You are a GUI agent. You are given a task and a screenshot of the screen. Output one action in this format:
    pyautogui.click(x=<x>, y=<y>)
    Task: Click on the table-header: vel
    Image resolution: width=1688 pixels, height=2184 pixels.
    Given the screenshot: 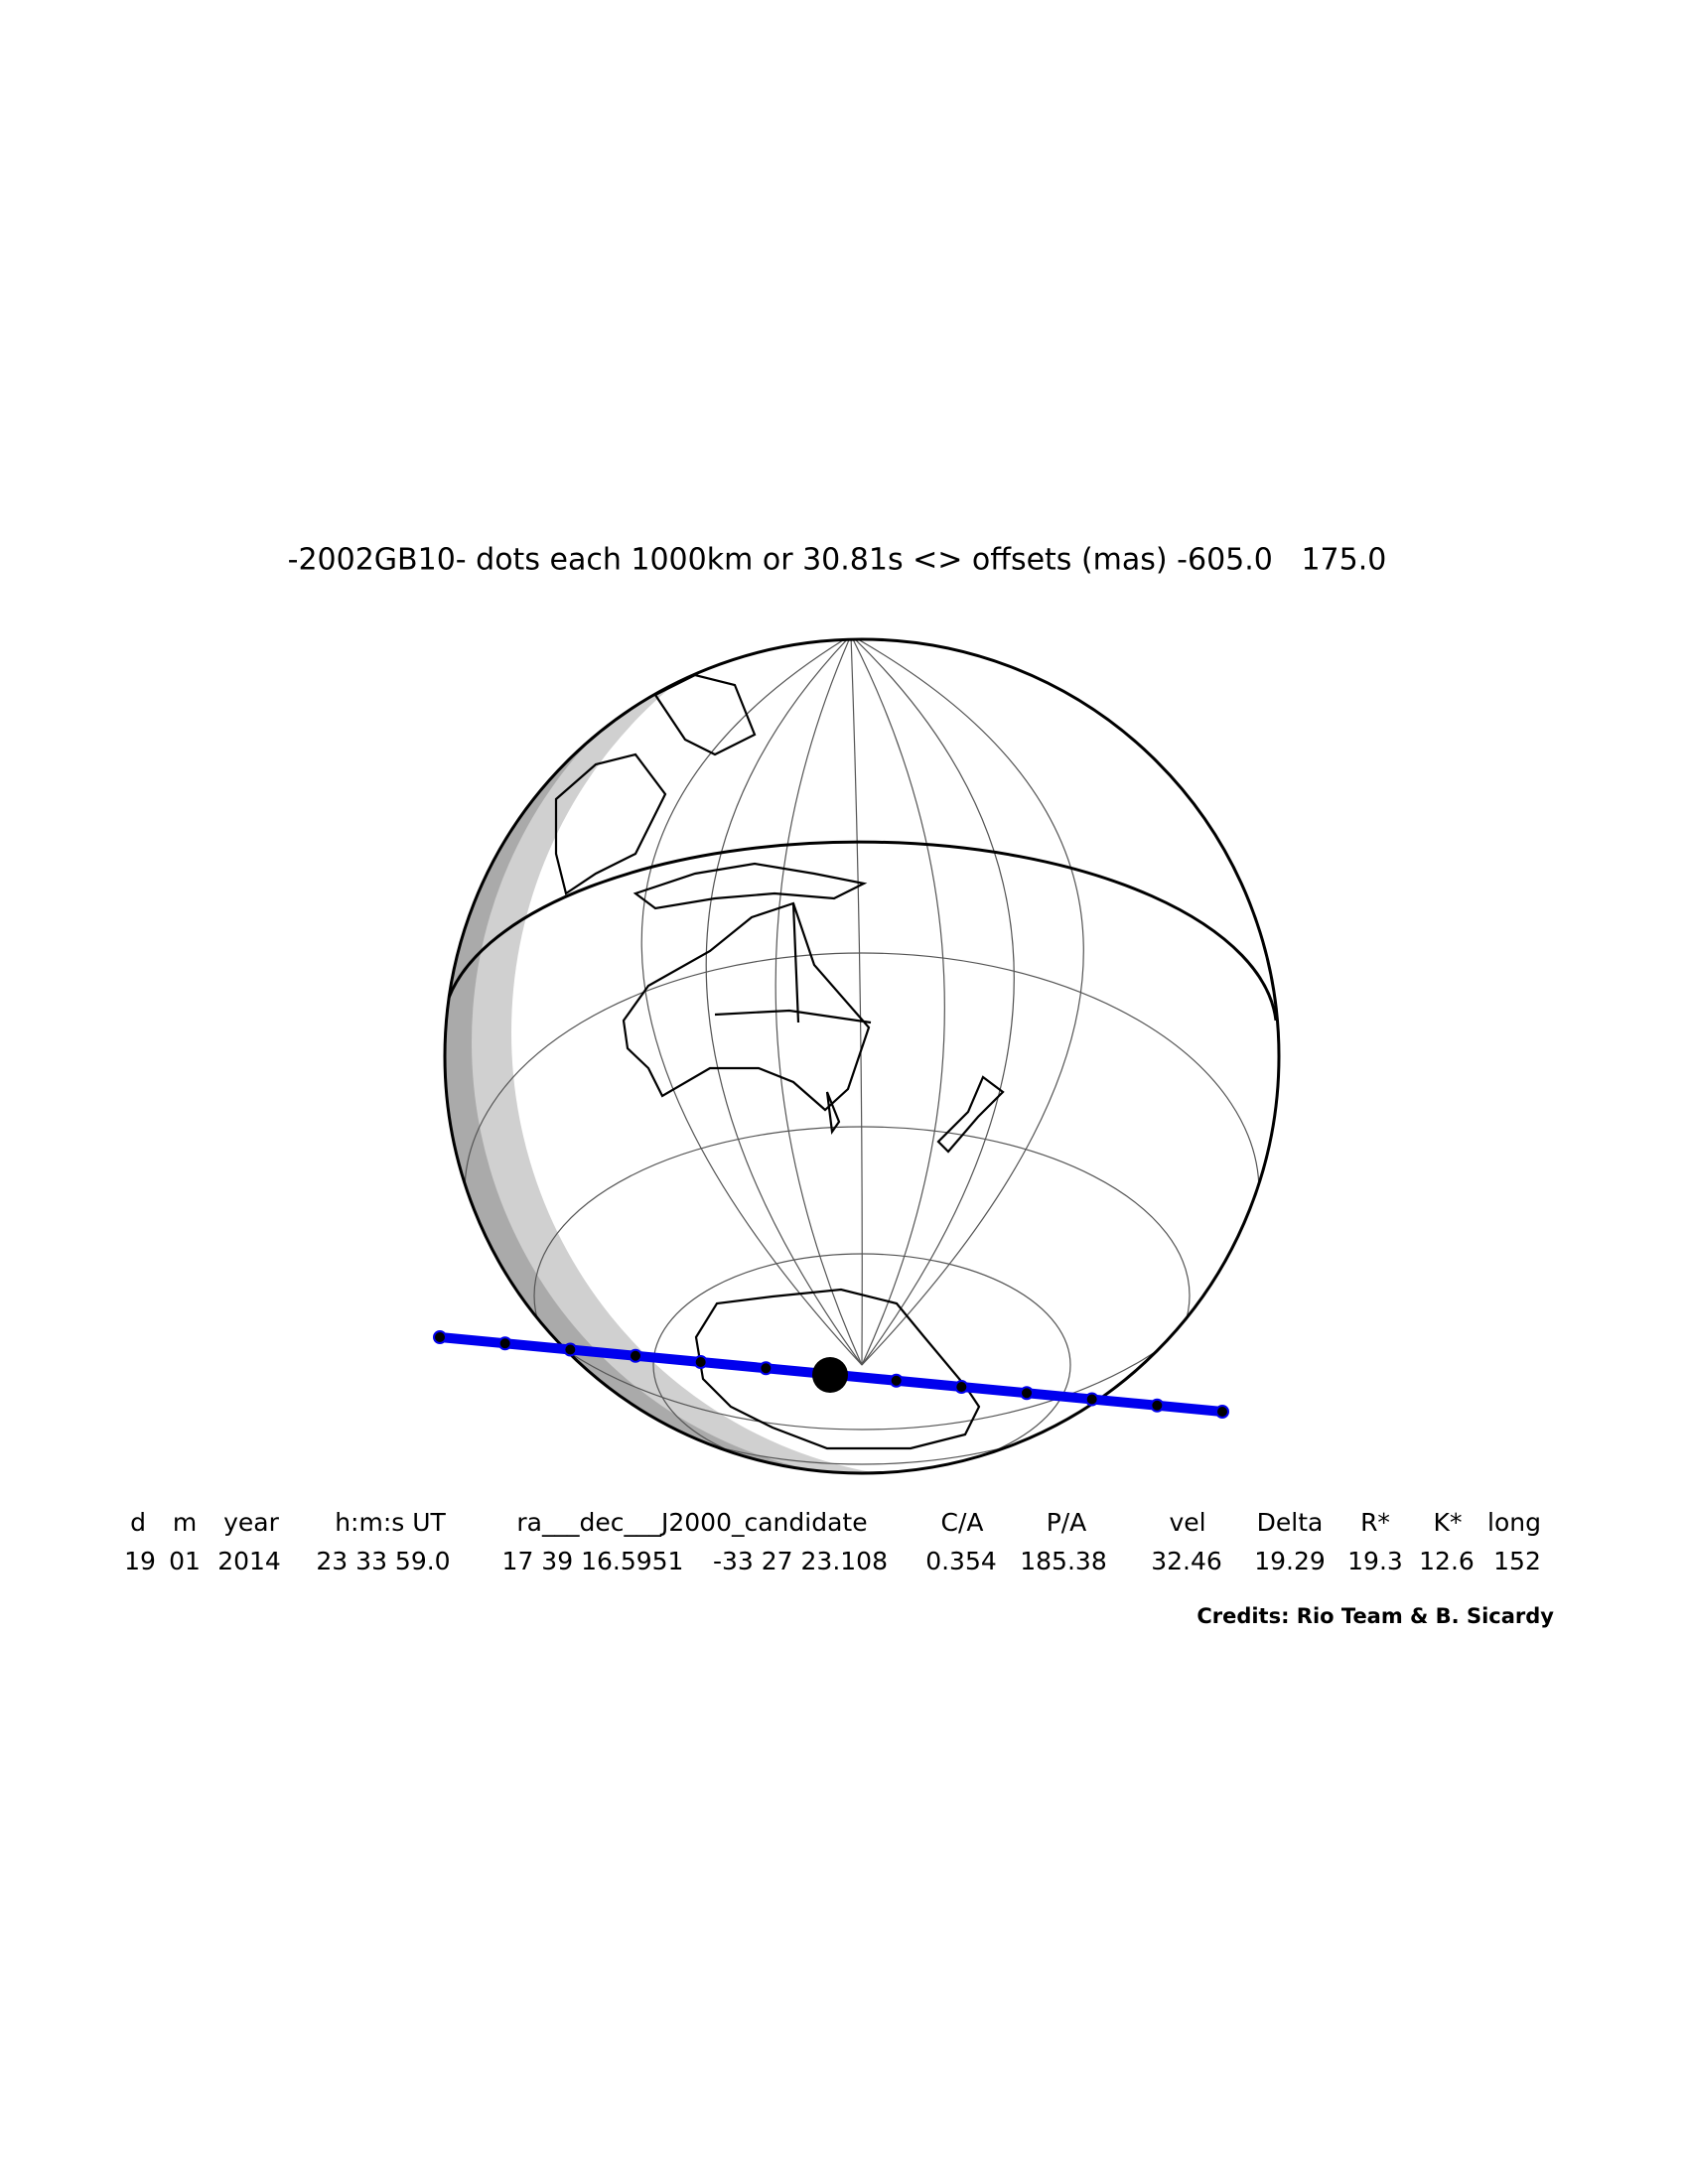 What is the action you would take?
    pyautogui.click(x=1187, y=1522)
    